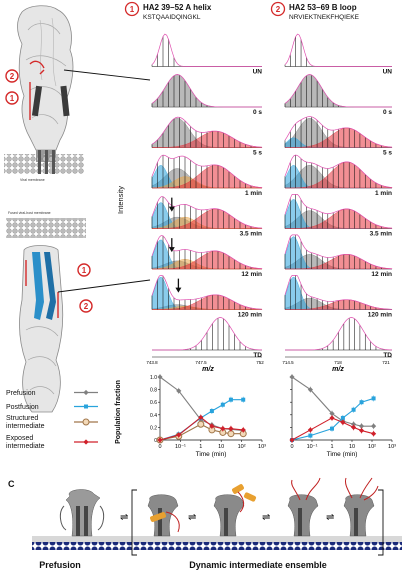  What do you see at coordinates (159, 447) in the screenshot?
I see `x-tick-label: 0` at bounding box center [159, 447].